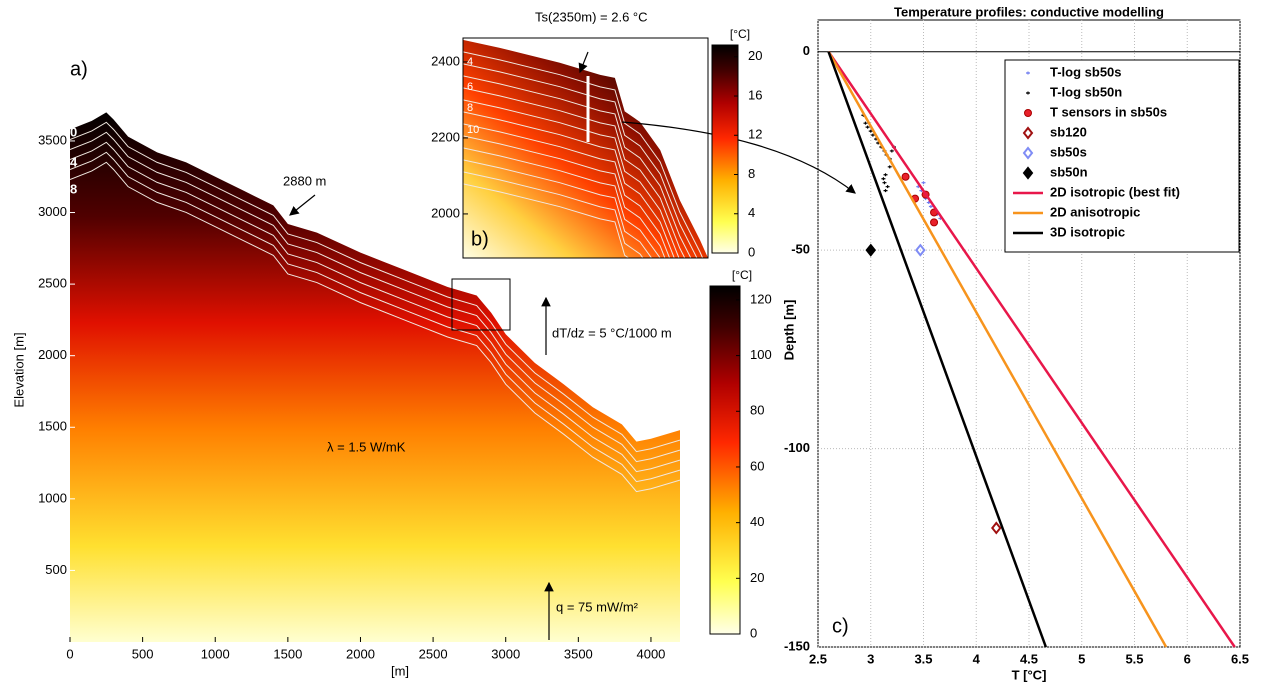 This screenshot has height=694, width=1272. What do you see at coordinates (1086, 71) in the screenshot?
I see `legend-label: T-log sb50s` at bounding box center [1086, 71].